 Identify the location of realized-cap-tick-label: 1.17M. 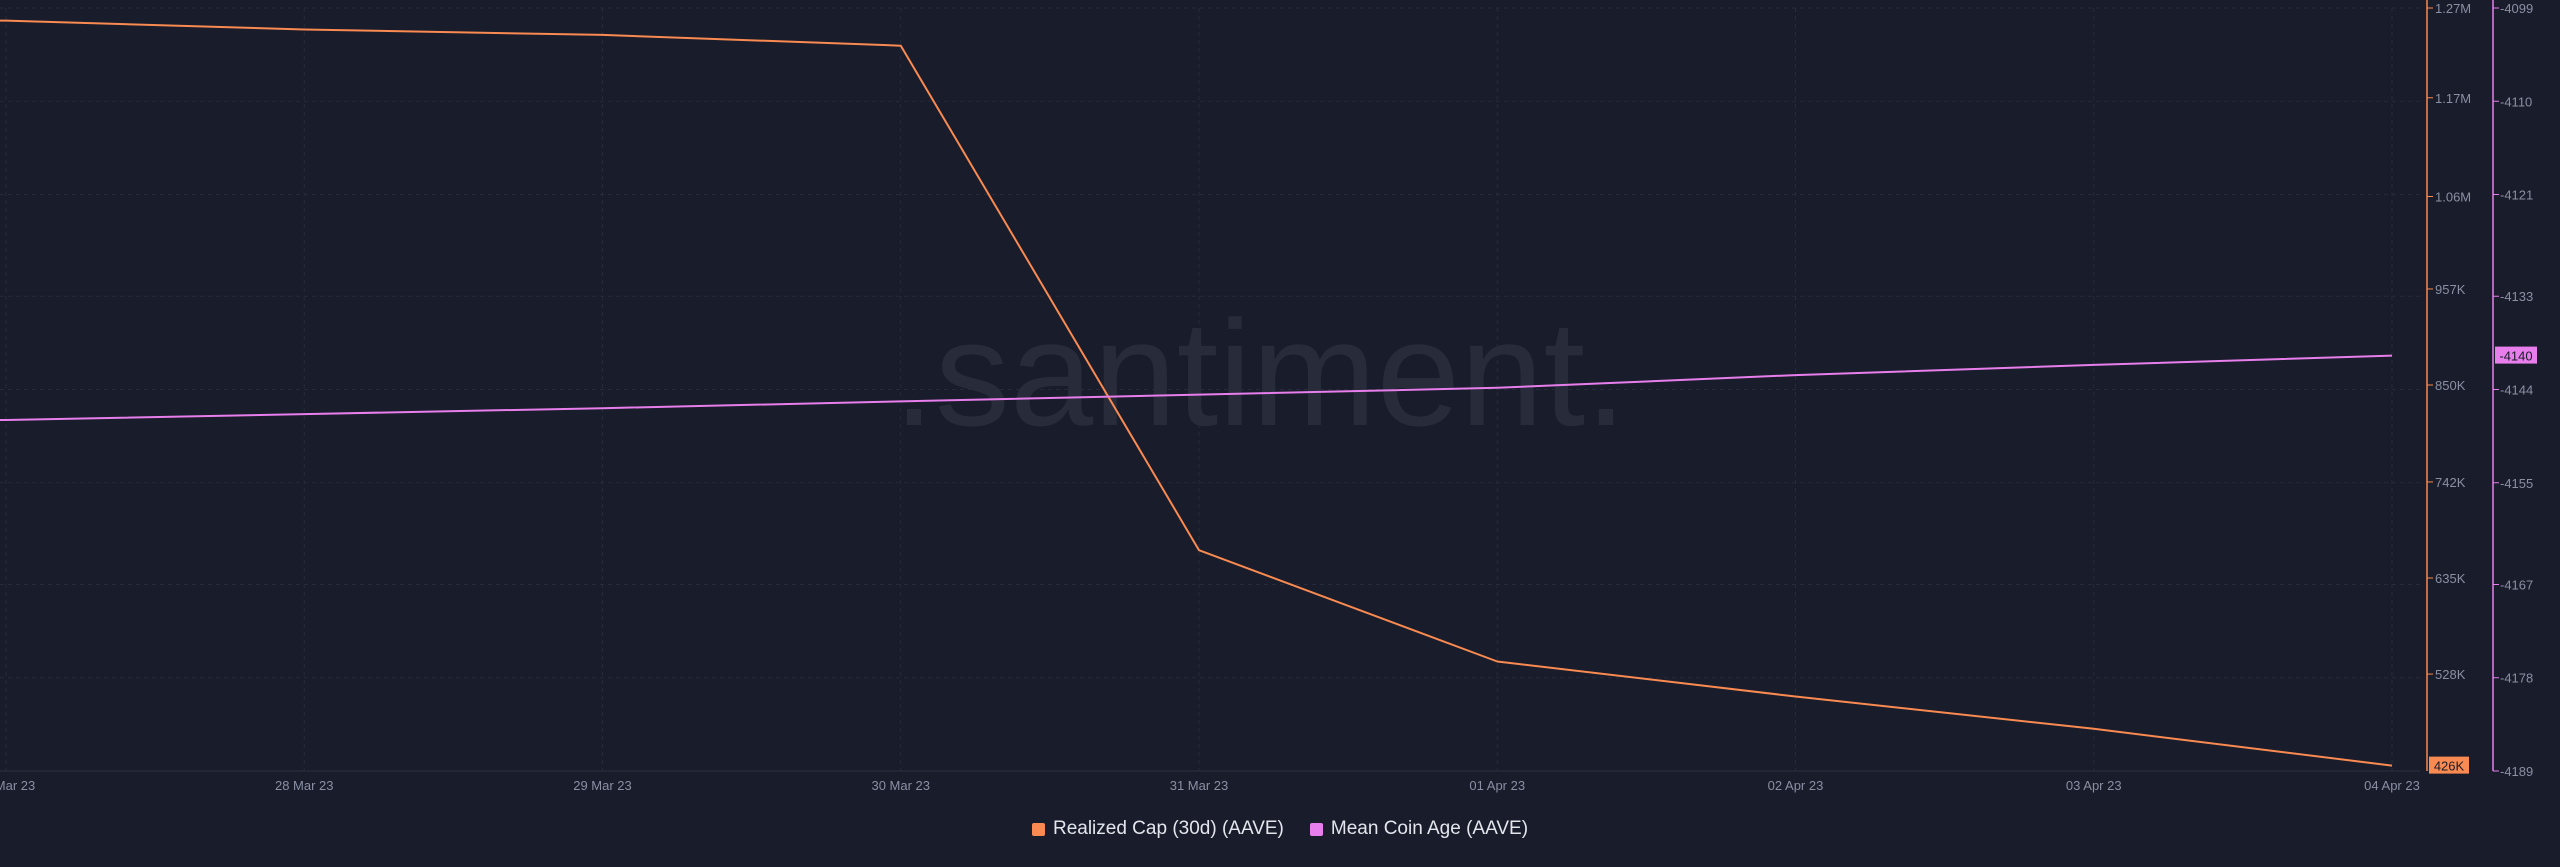
(2453, 98).